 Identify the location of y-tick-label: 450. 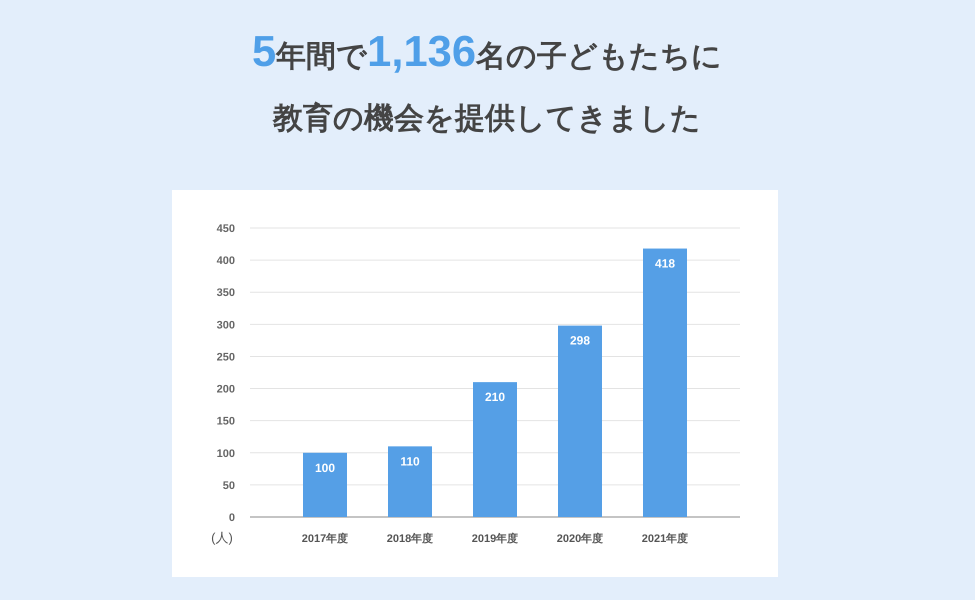
(225, 229).